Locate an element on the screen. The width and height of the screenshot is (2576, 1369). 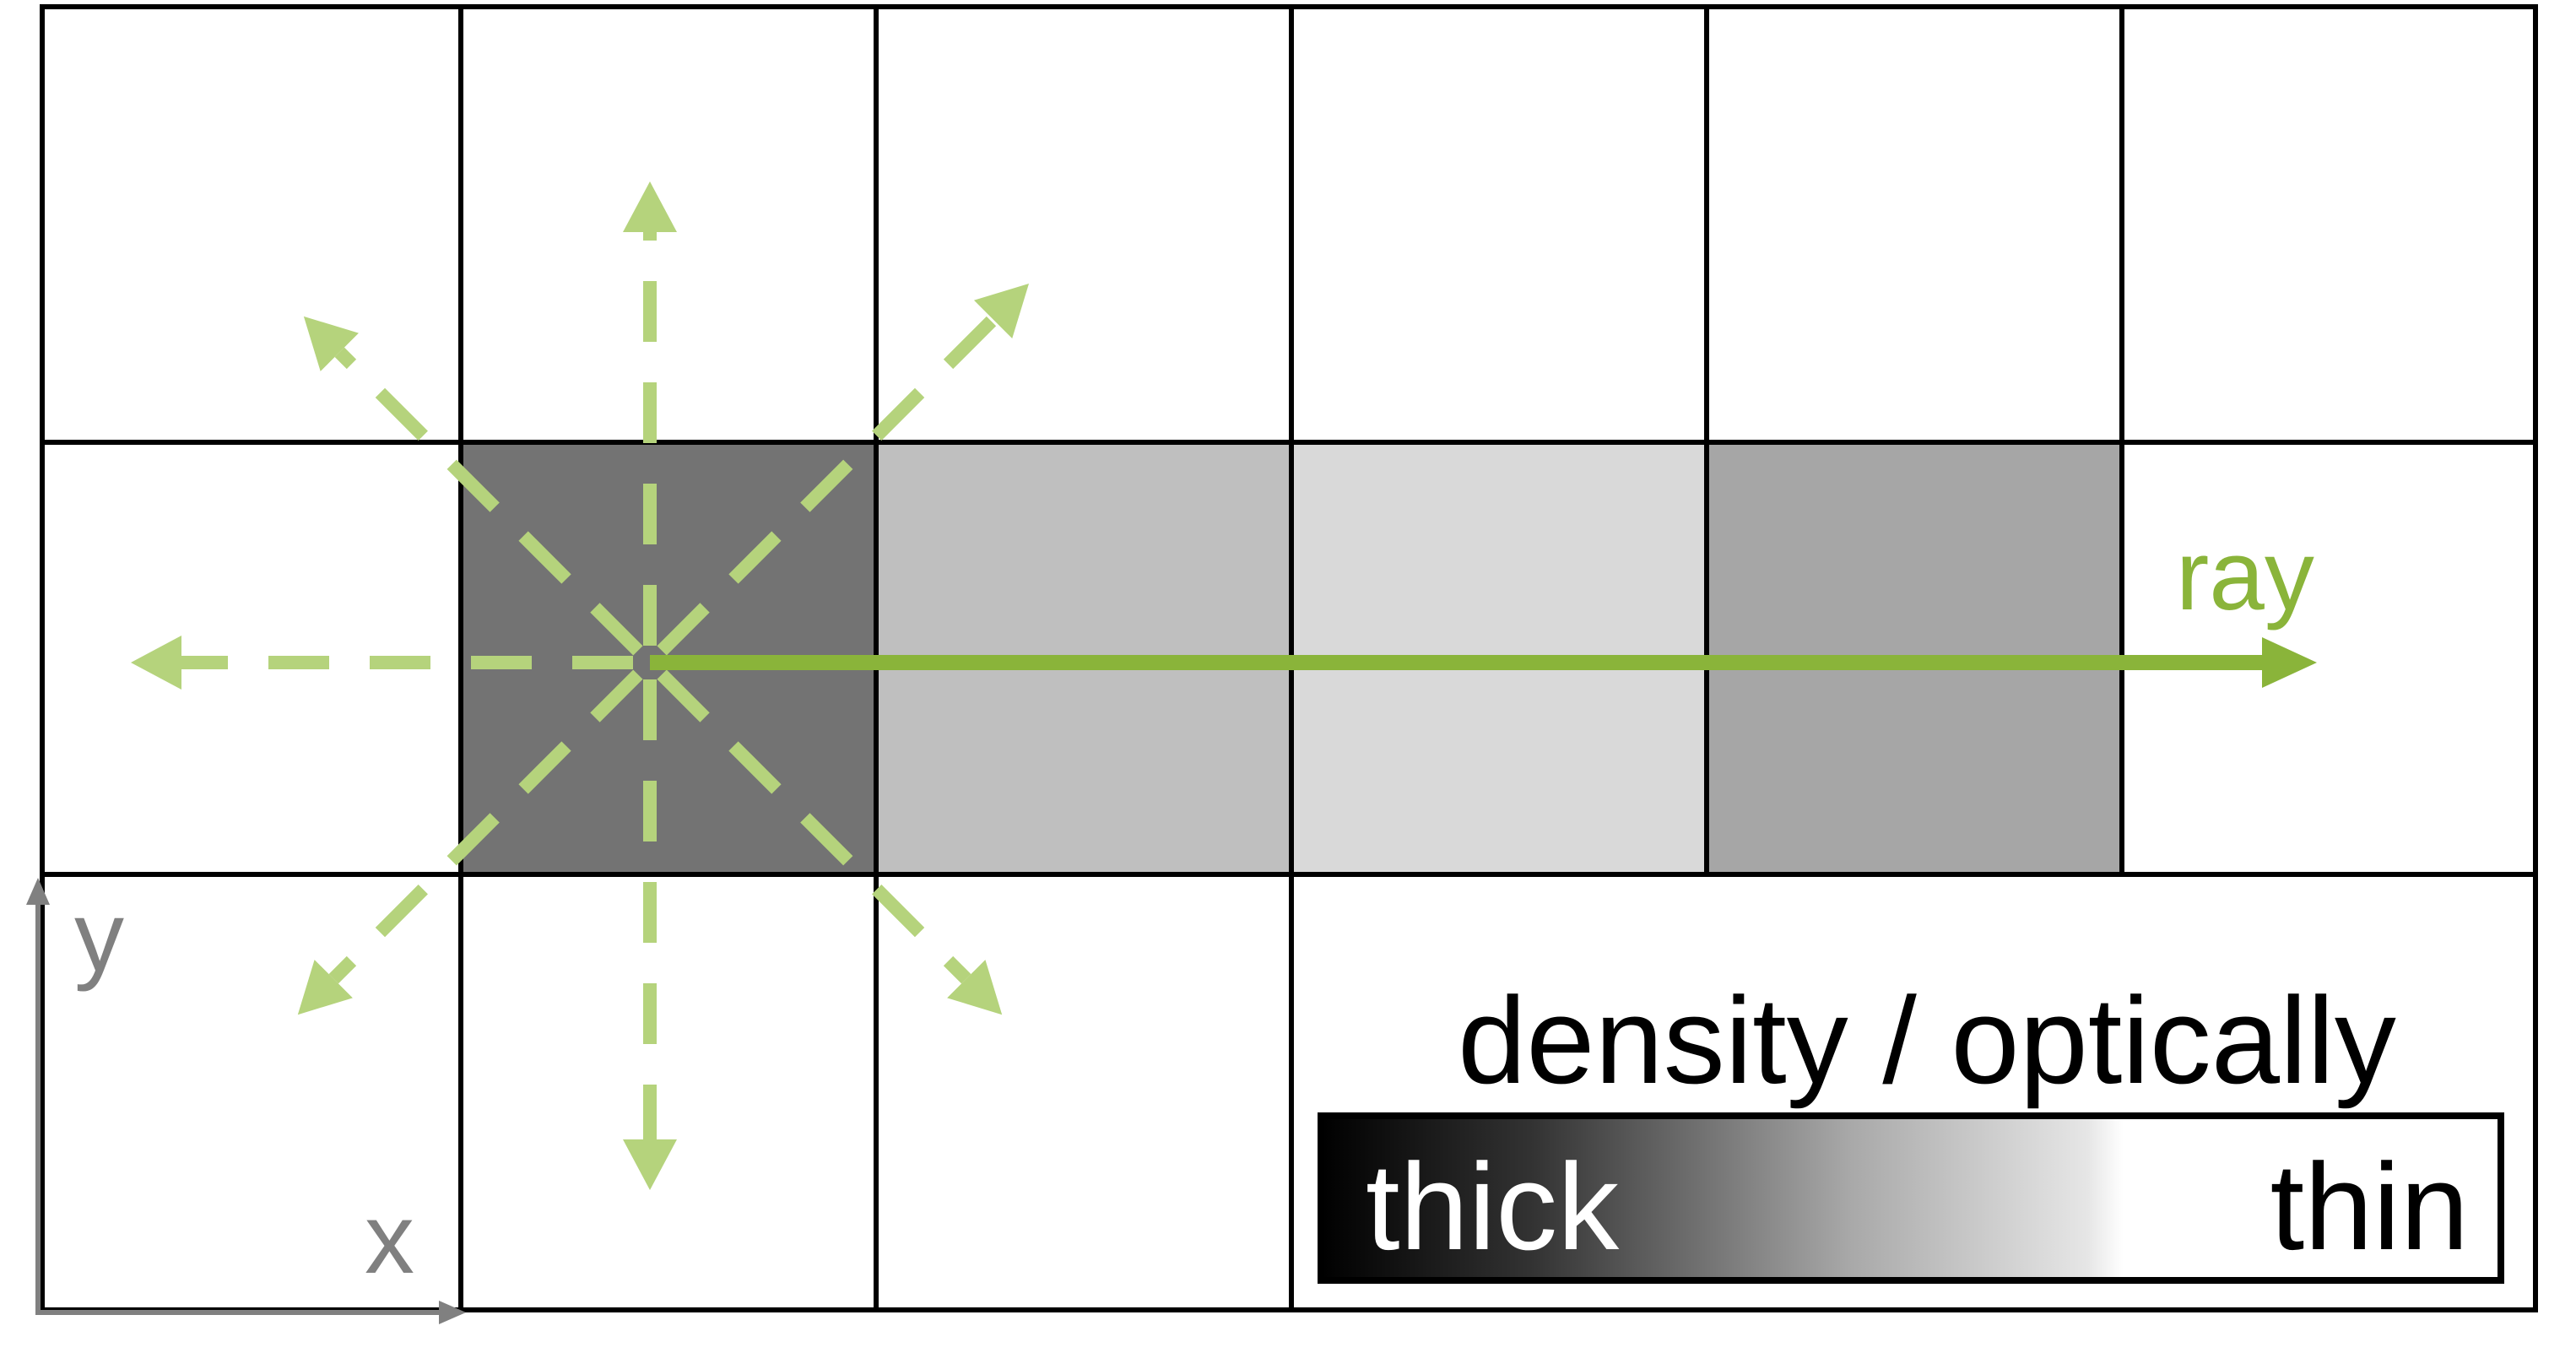
emission-arrowhead-left is located at coordinates (156, 663).